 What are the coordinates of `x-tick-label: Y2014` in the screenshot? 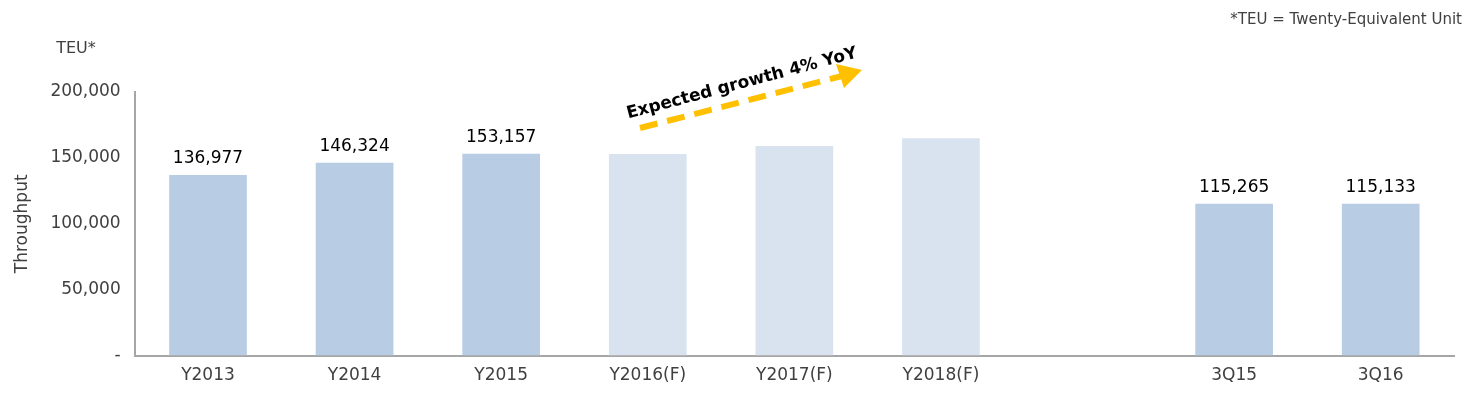 It's located at (354, 374).